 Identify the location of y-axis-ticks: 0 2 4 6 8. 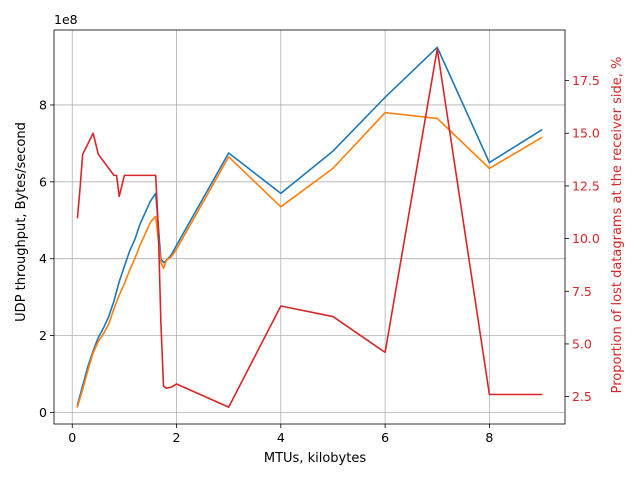
(46, 258).